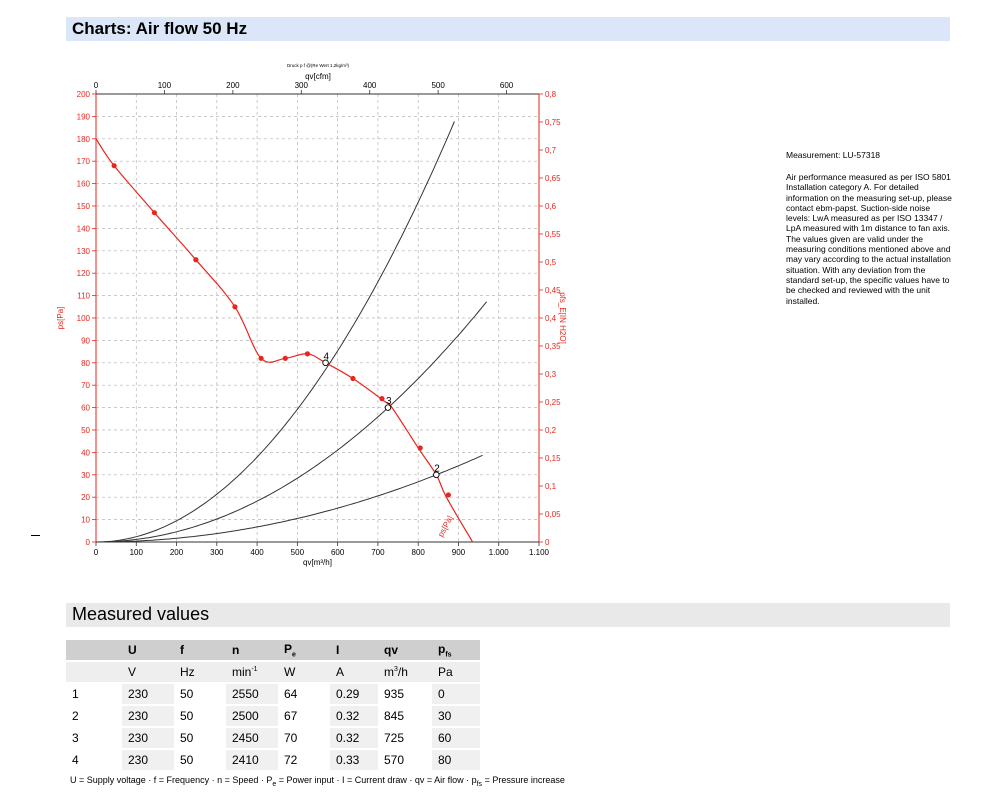  I want to click on right-tick-label: 0,75, so click(553, 122).